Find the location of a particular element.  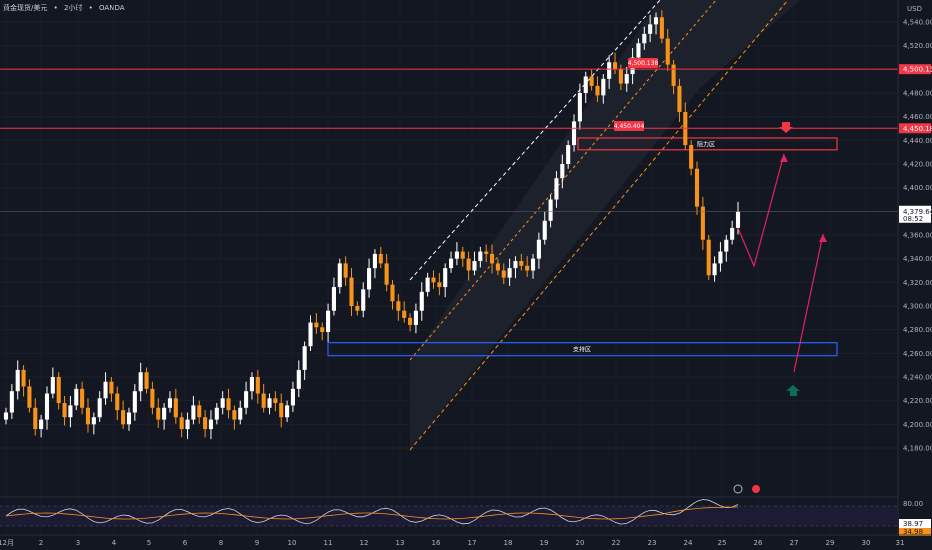

x-tick-label: 9 is located at coordinates (257, 543).